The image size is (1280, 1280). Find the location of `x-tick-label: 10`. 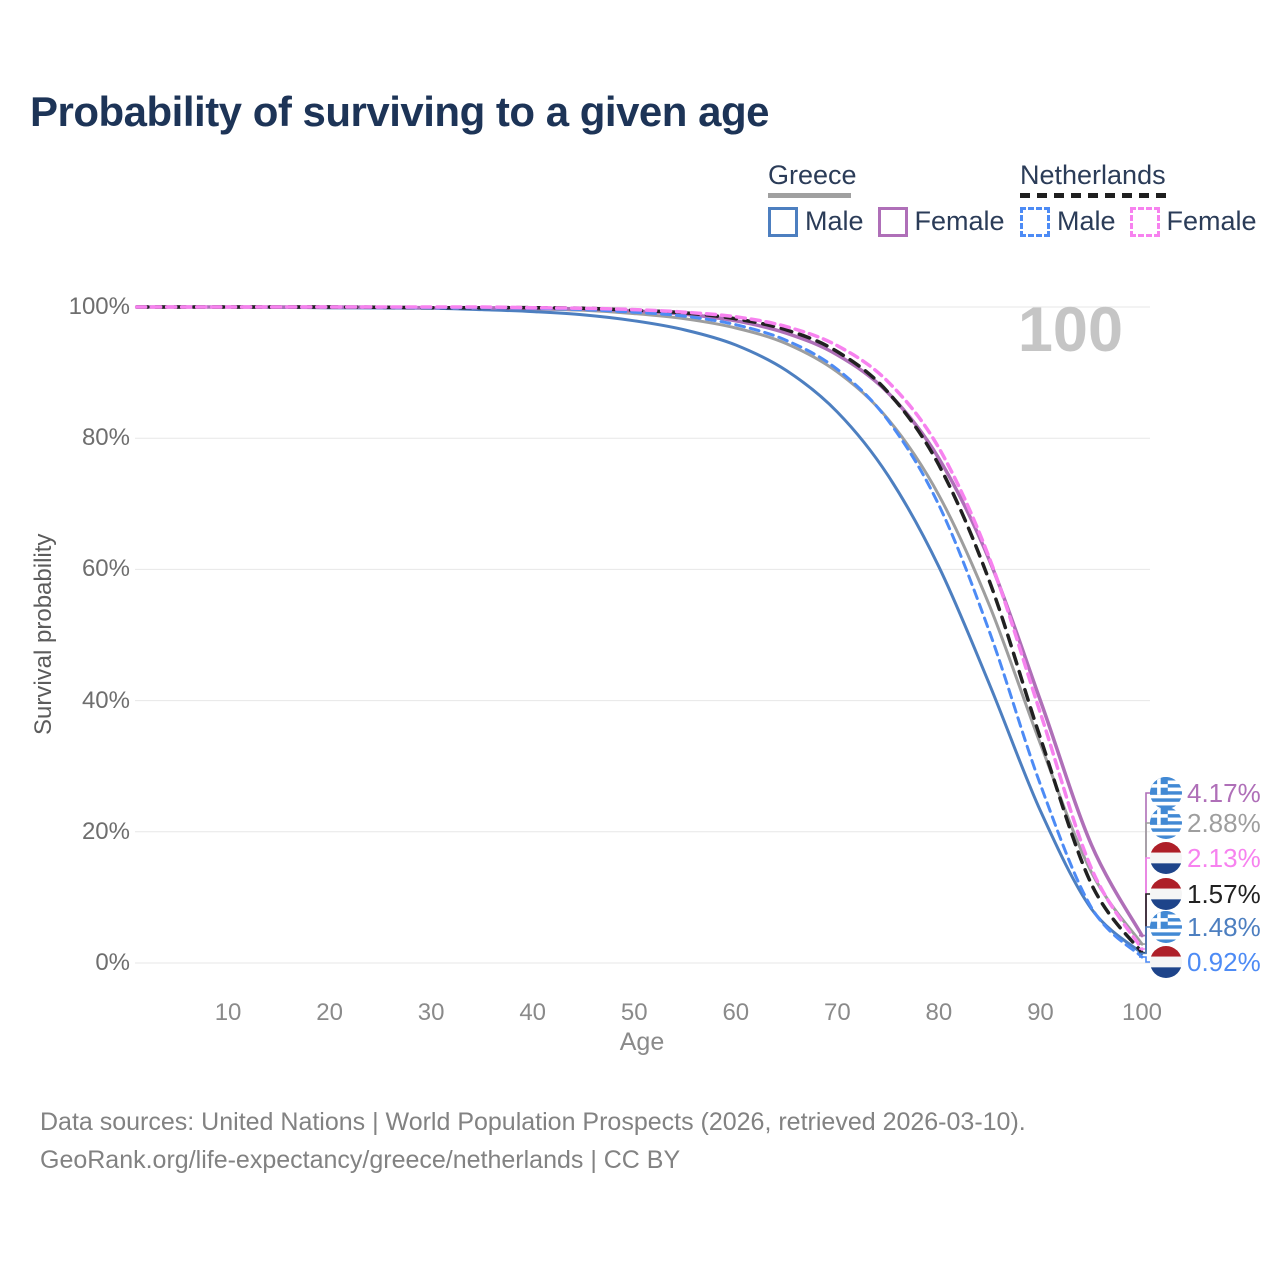

x-tick-label: 10 is located at coordinates (228, 1012).